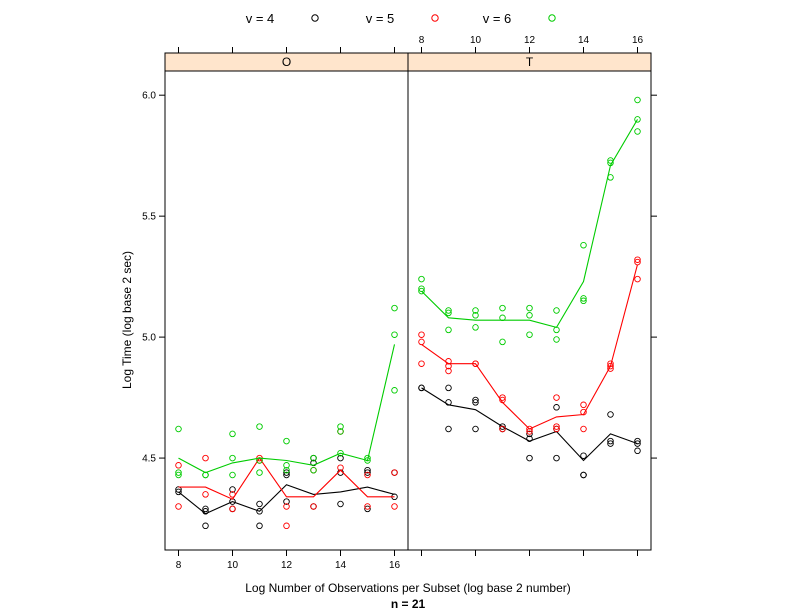 The image size is (792, 612). I want to click on x-tick-label: 14, so click(584, 40).